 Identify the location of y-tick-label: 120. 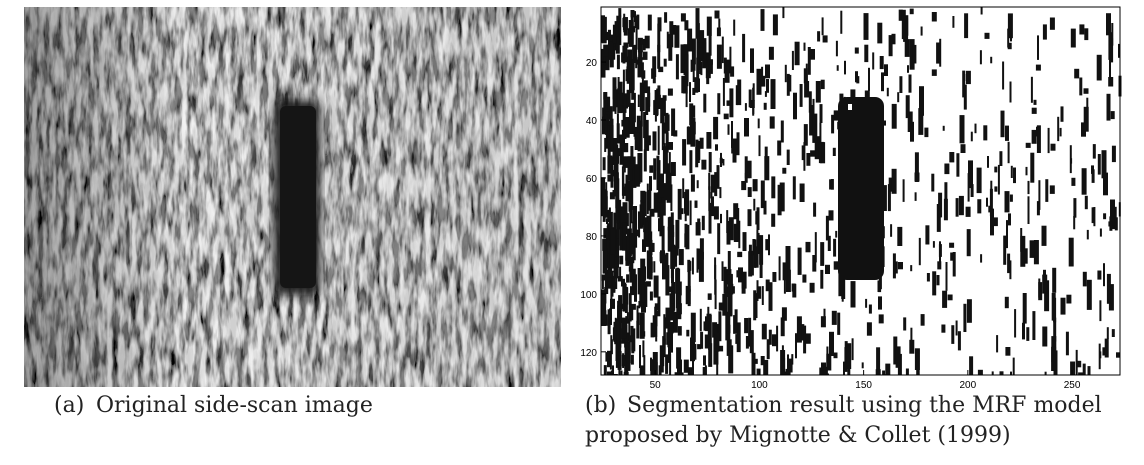
(588, 353).